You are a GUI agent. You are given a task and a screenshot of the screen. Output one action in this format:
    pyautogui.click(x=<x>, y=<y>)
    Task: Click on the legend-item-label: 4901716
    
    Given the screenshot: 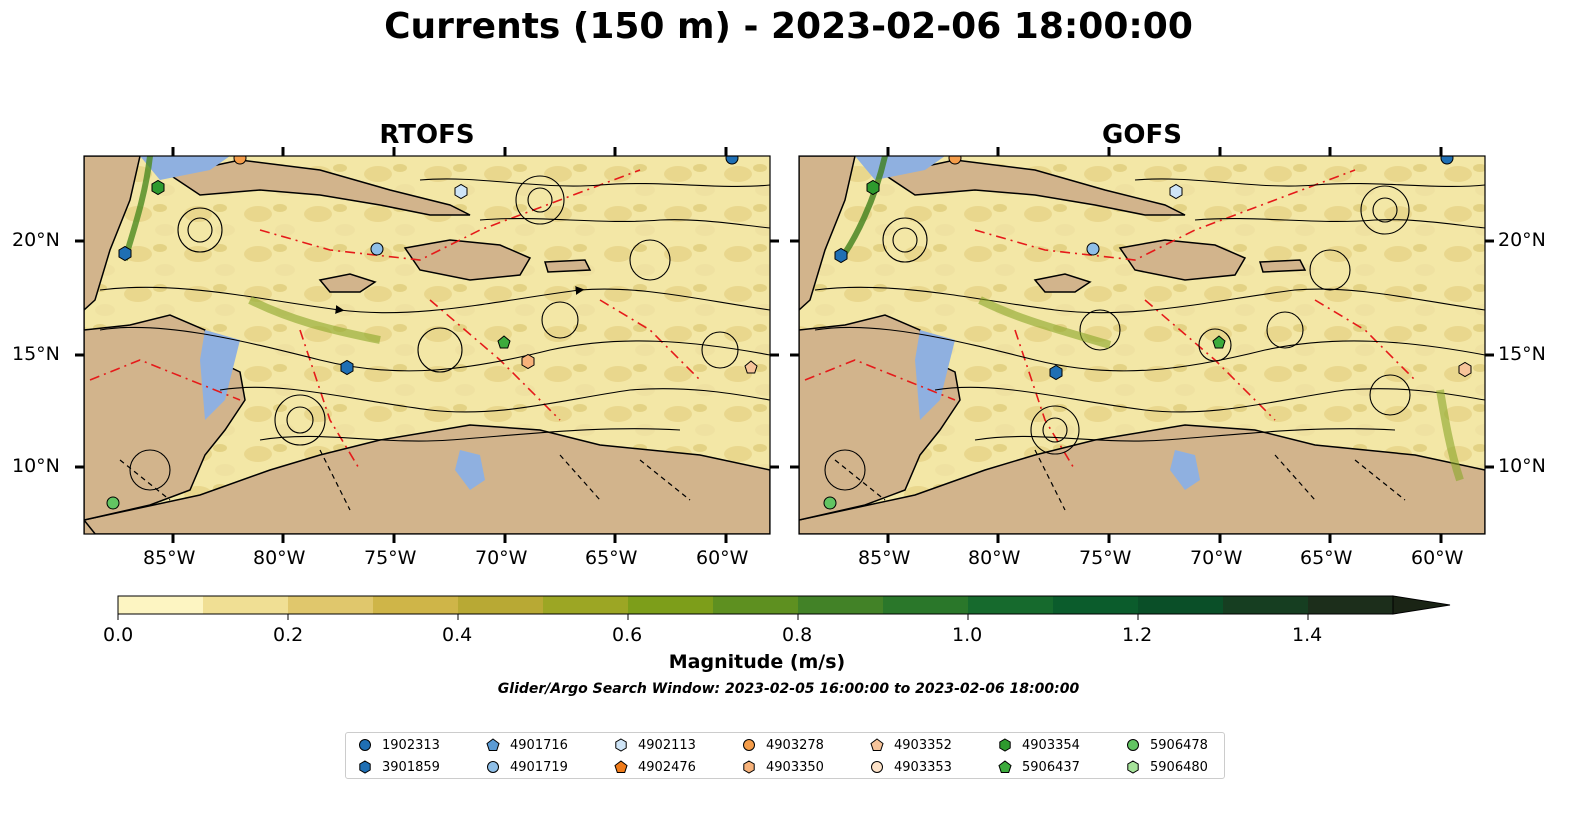 What is the action you would take?
    pyautogui.click(x=539, y=745)
    